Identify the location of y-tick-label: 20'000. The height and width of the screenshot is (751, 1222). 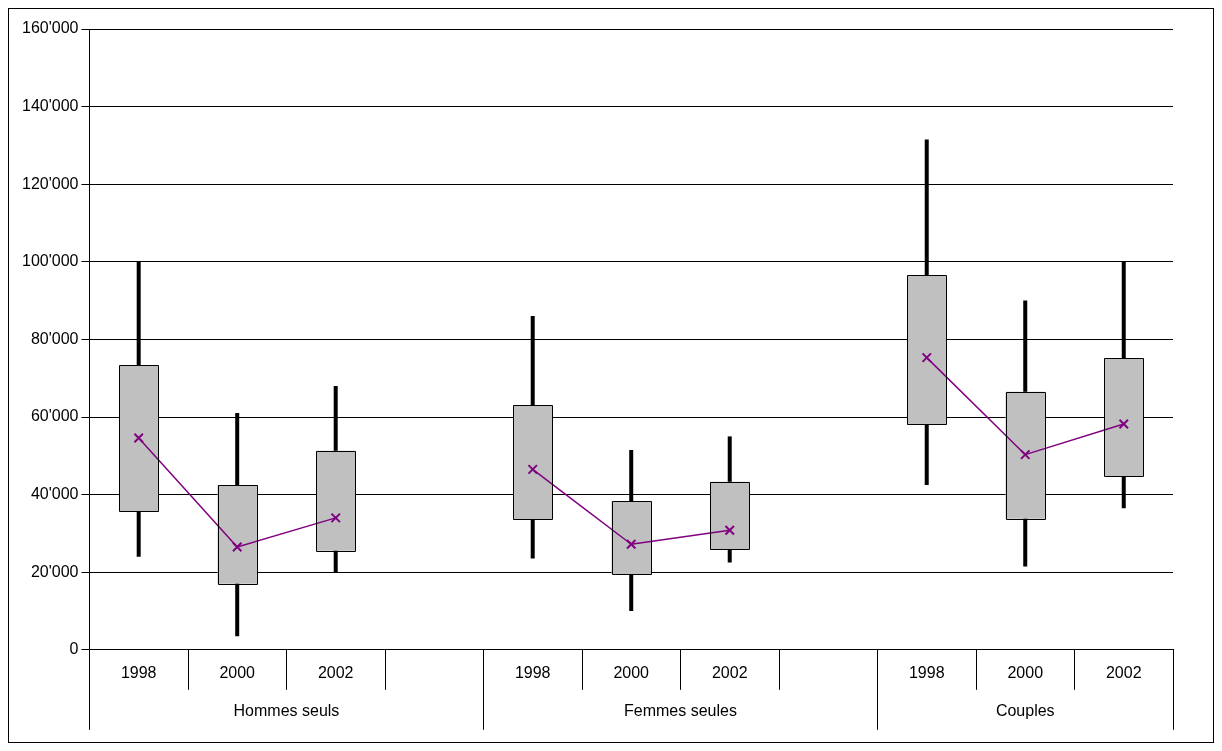
(54, 571).